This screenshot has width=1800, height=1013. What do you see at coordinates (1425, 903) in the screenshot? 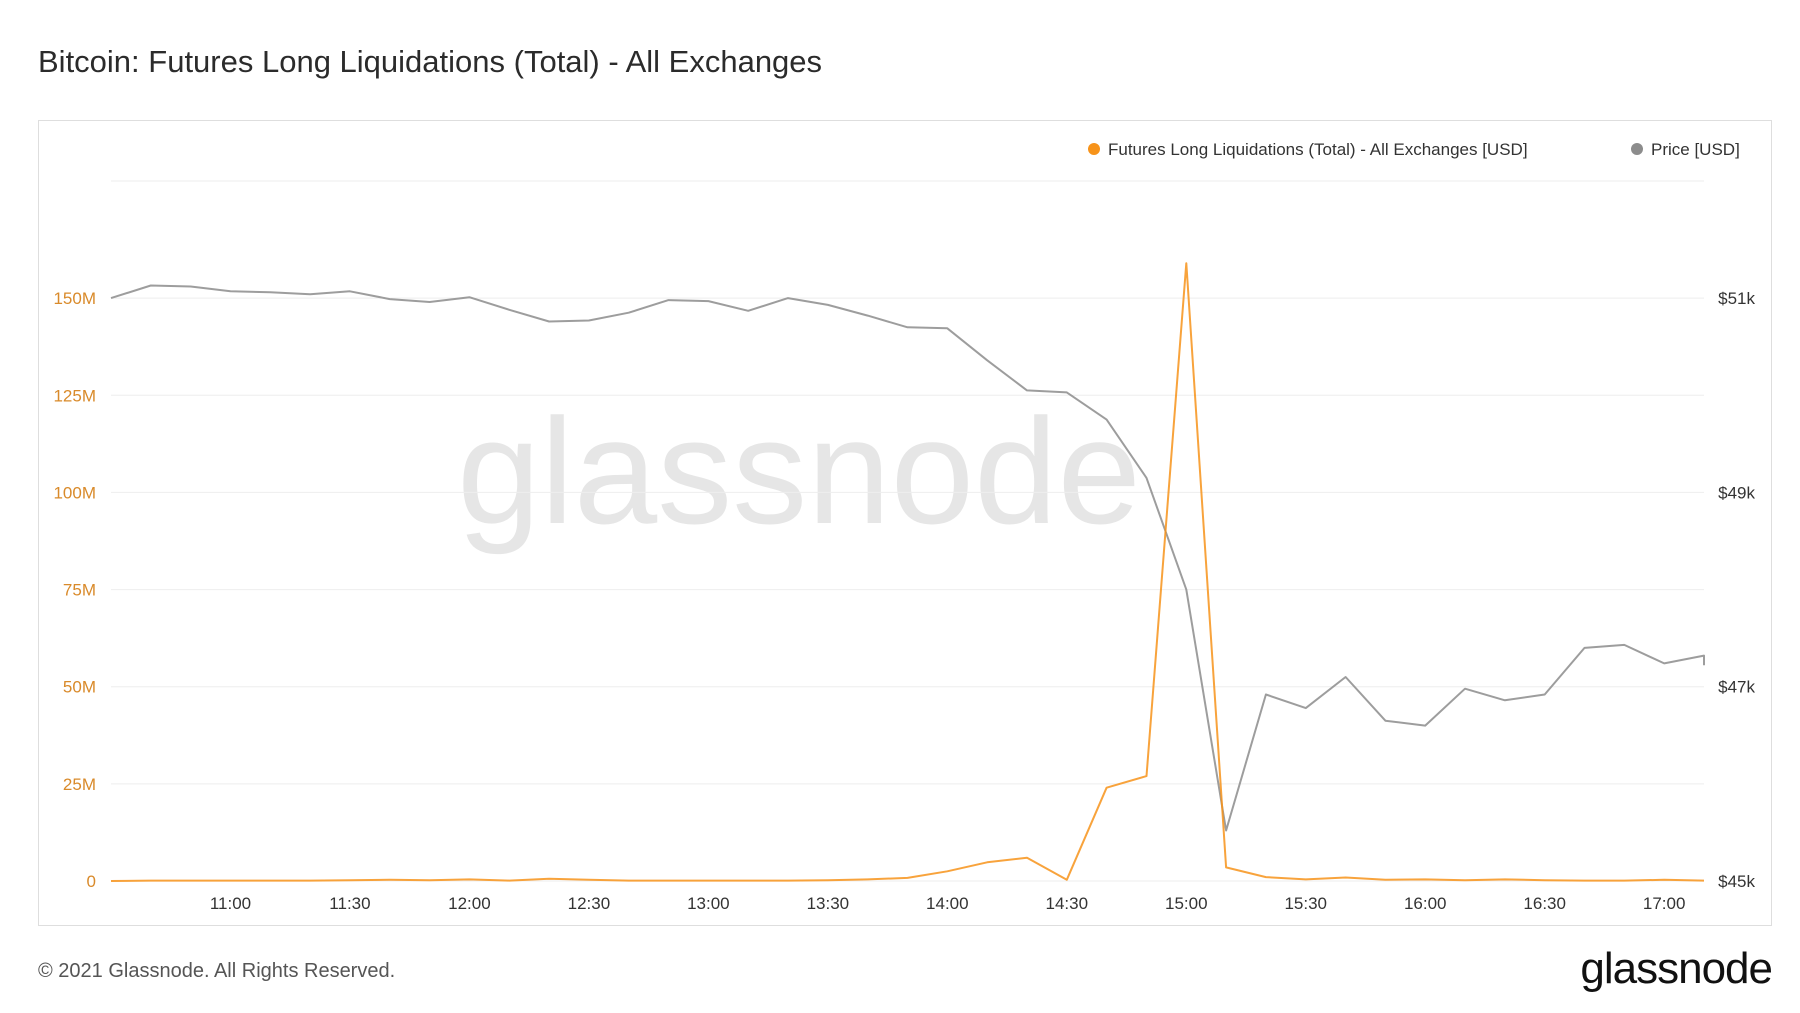
I see `x-tick-label: 16:00` at bounding box center [1425, 903].